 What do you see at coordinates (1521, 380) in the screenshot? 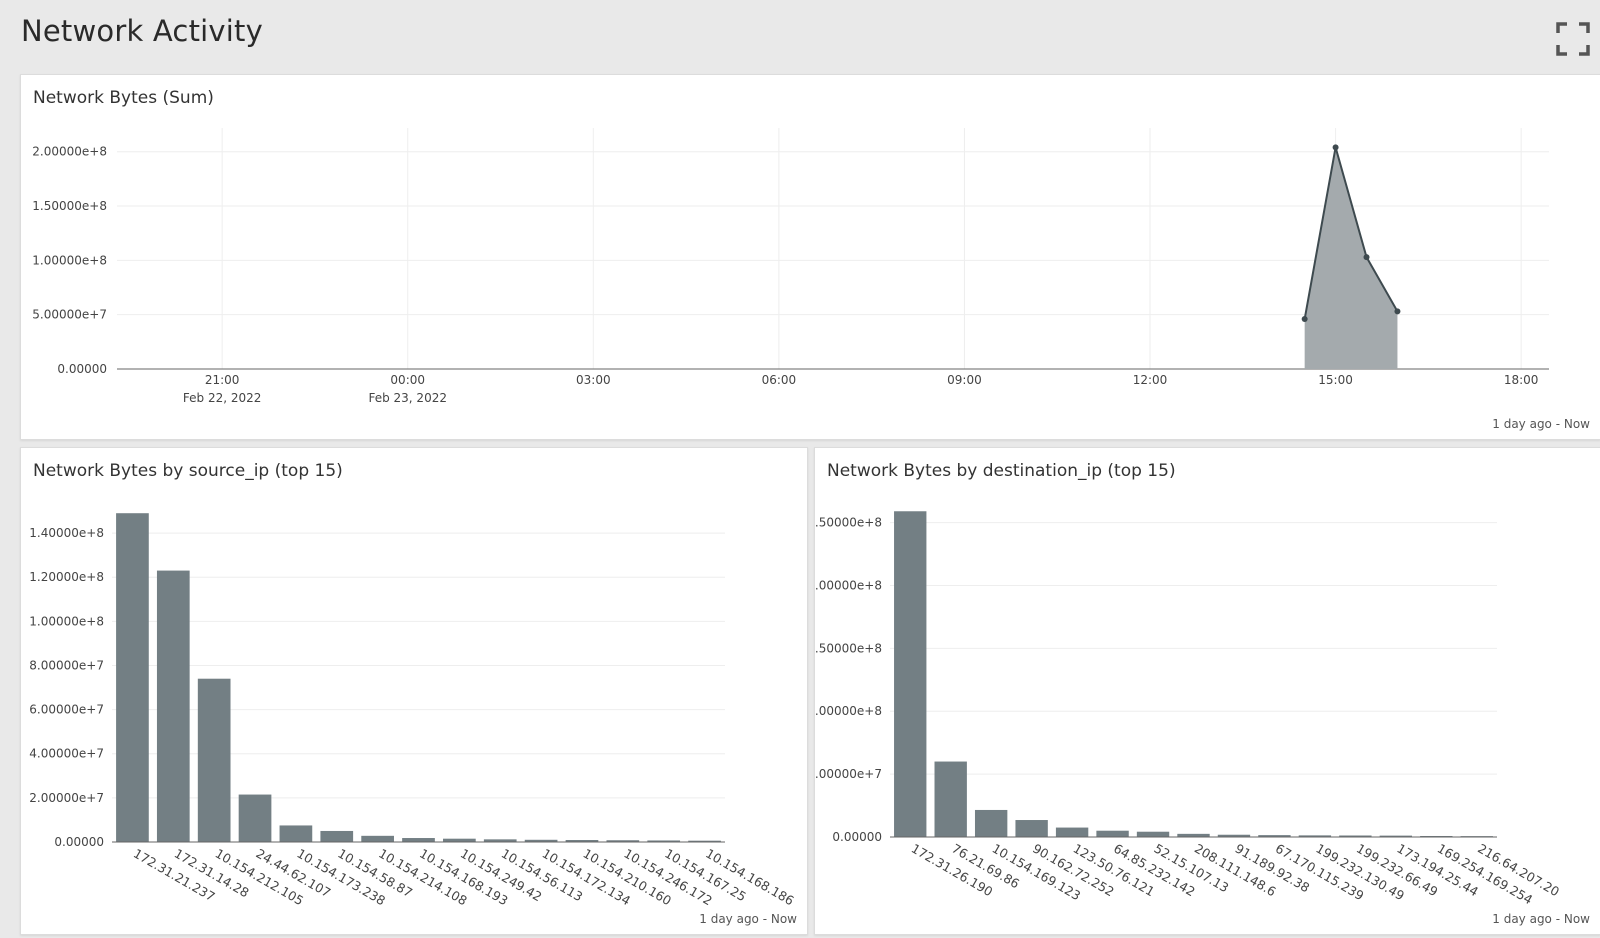
I see `x-tick-label: 18:00` at bounding box center [1521, 380].